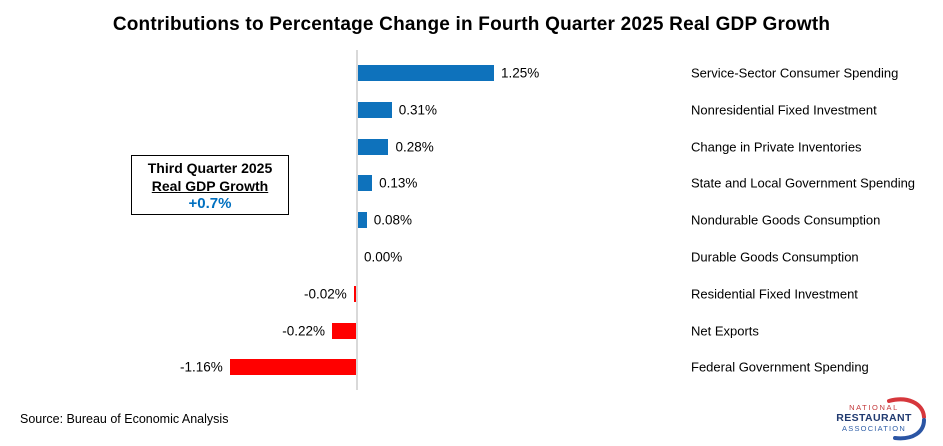 This screenshot has width=943, height=446. What do you see at coordinates (803, 183) in the screenshot?
I see `category-label: State and Local Government Spending` at bounding box center [803, 183].